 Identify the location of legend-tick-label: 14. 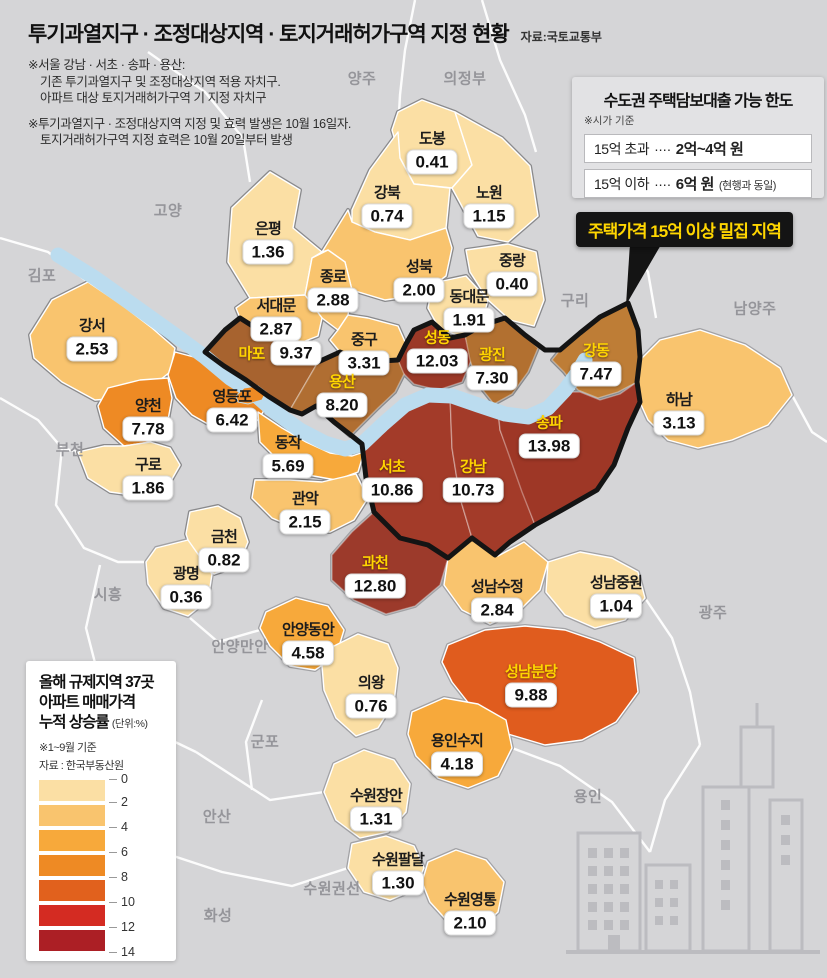
(128, 952).